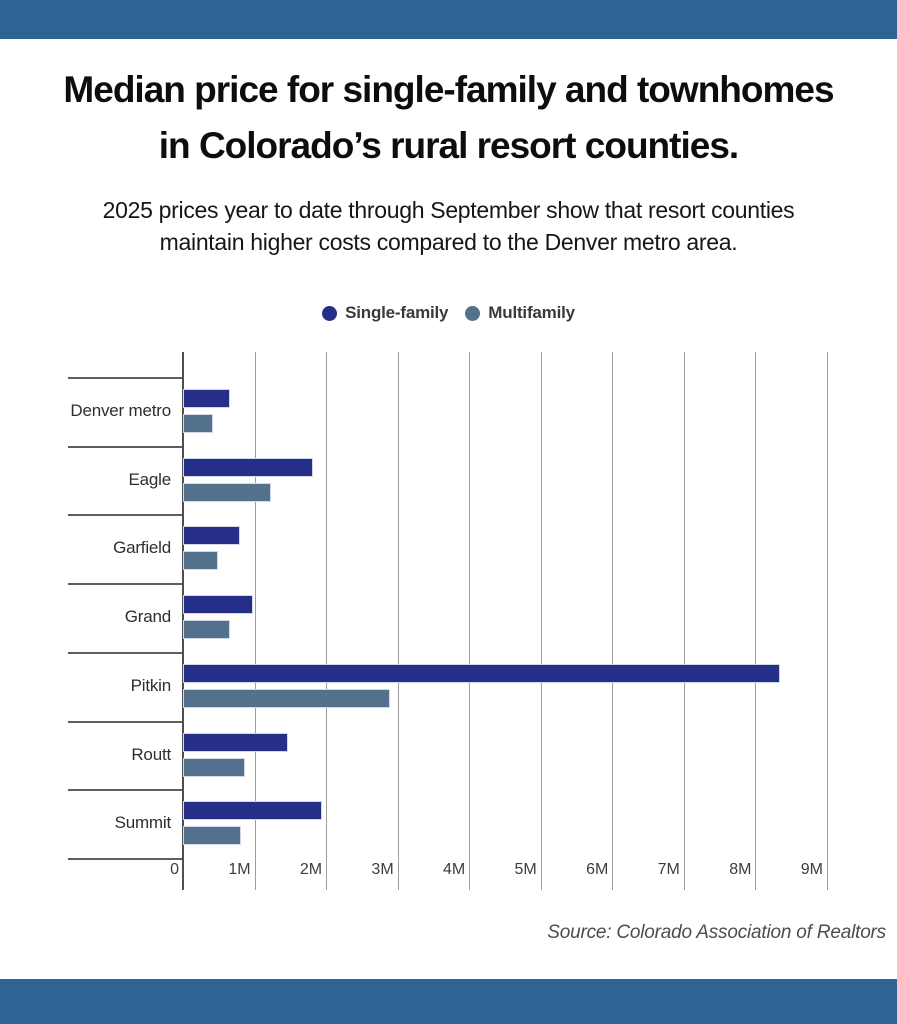 The height and width of the screenshot is (1024, 897). Describe the element at coordinates (150, 479) in the screenshot. I see `category-label: Eagle` at that location.